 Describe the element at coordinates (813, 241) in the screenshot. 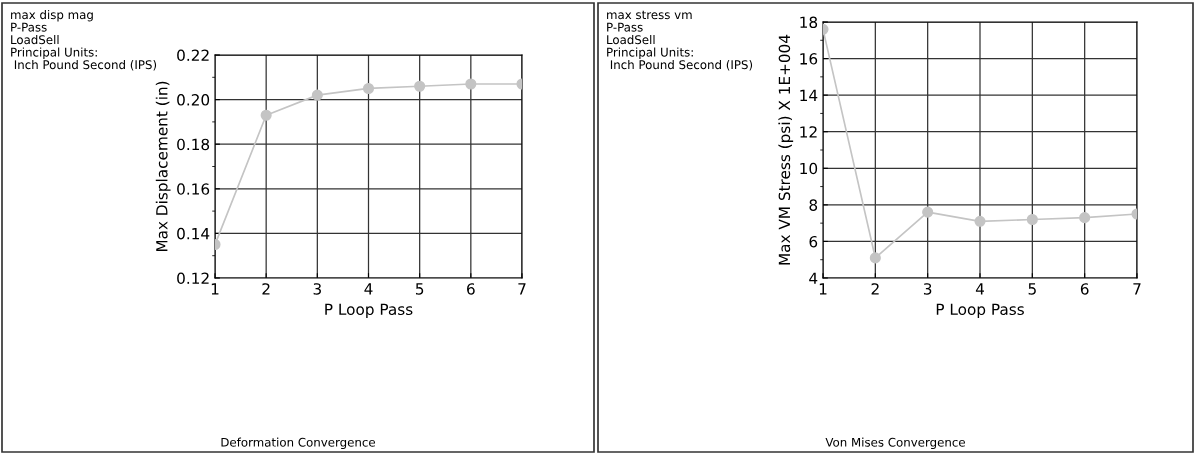

I see `y-tick-label: 6` at that location.